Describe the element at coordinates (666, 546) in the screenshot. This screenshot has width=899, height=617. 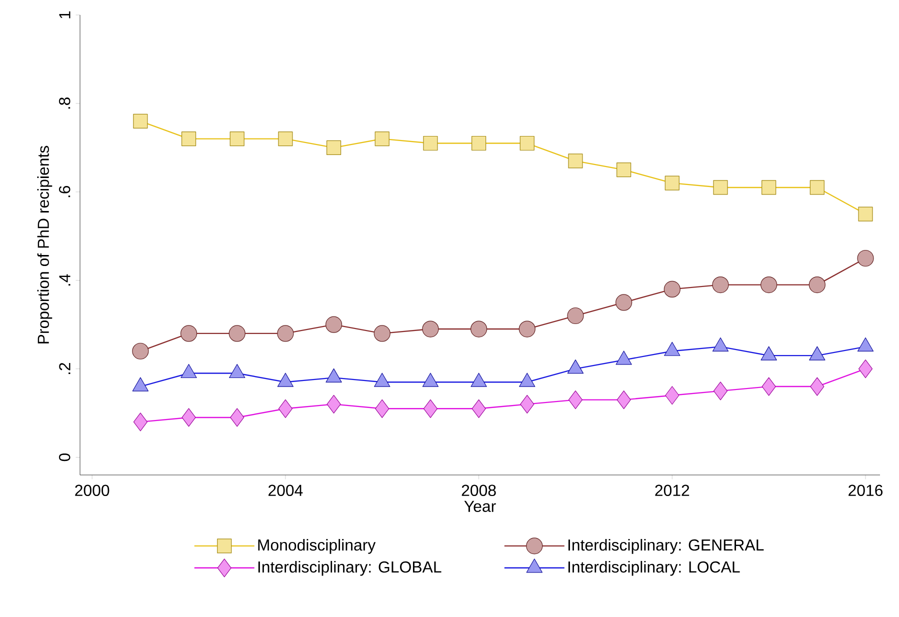
I see `legend-label: Interdisciplinary: GENERAL` at that location.